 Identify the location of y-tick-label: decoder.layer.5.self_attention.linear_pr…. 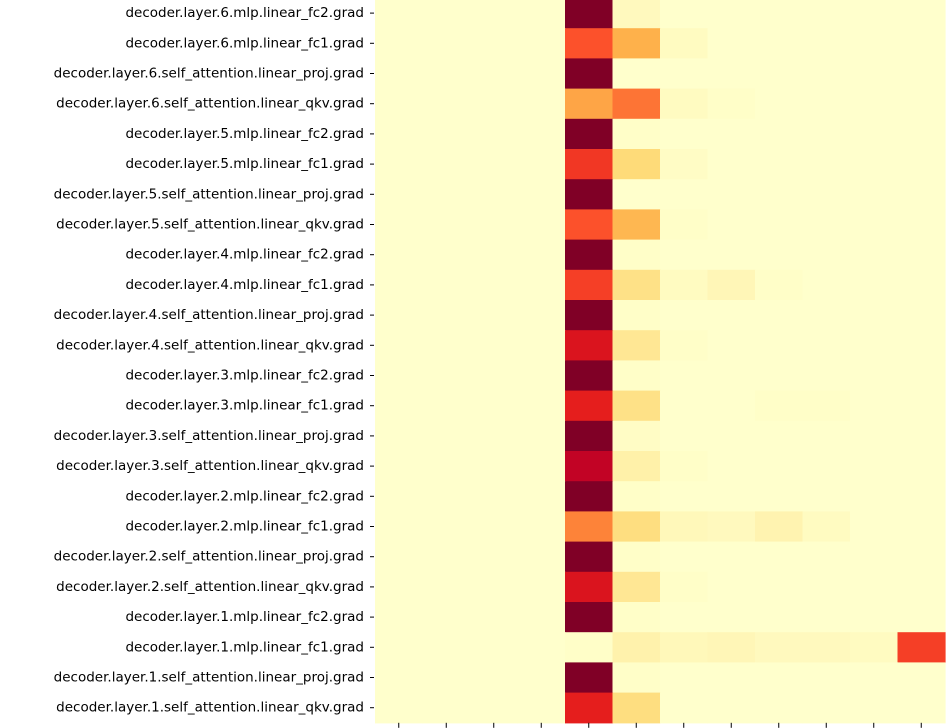
(209, 194).